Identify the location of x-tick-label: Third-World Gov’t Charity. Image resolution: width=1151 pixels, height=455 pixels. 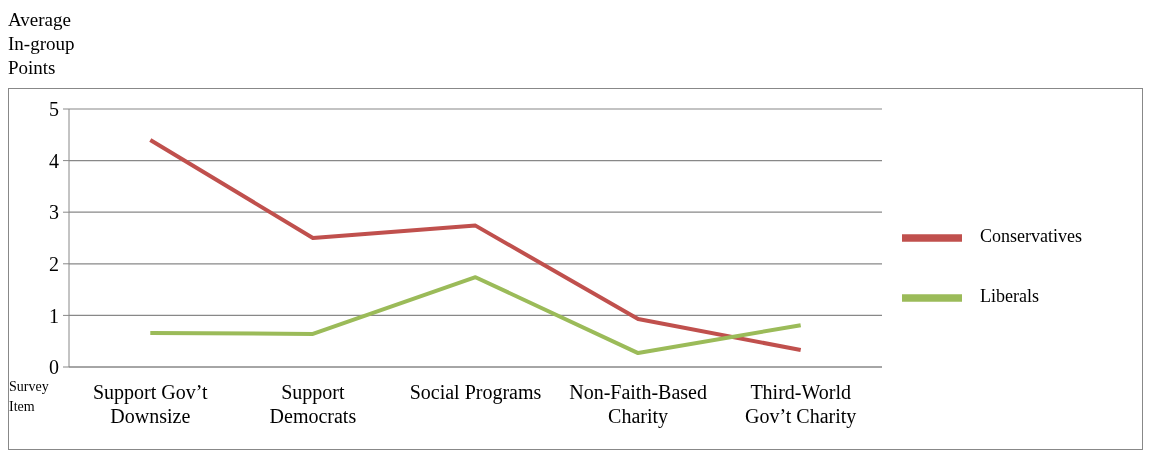
(801, 404).